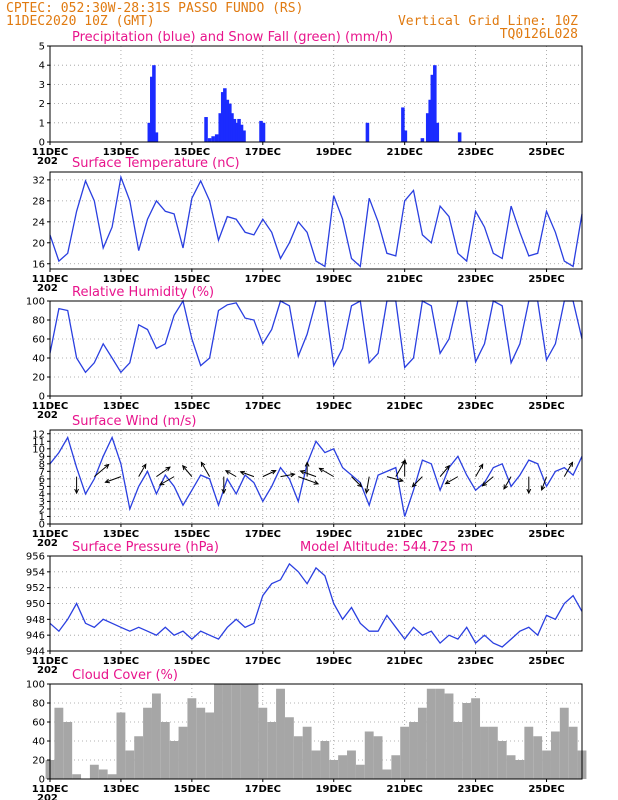 The image size is (618, 800). I want to click on y-tick-label: 10, so click(38, 449).